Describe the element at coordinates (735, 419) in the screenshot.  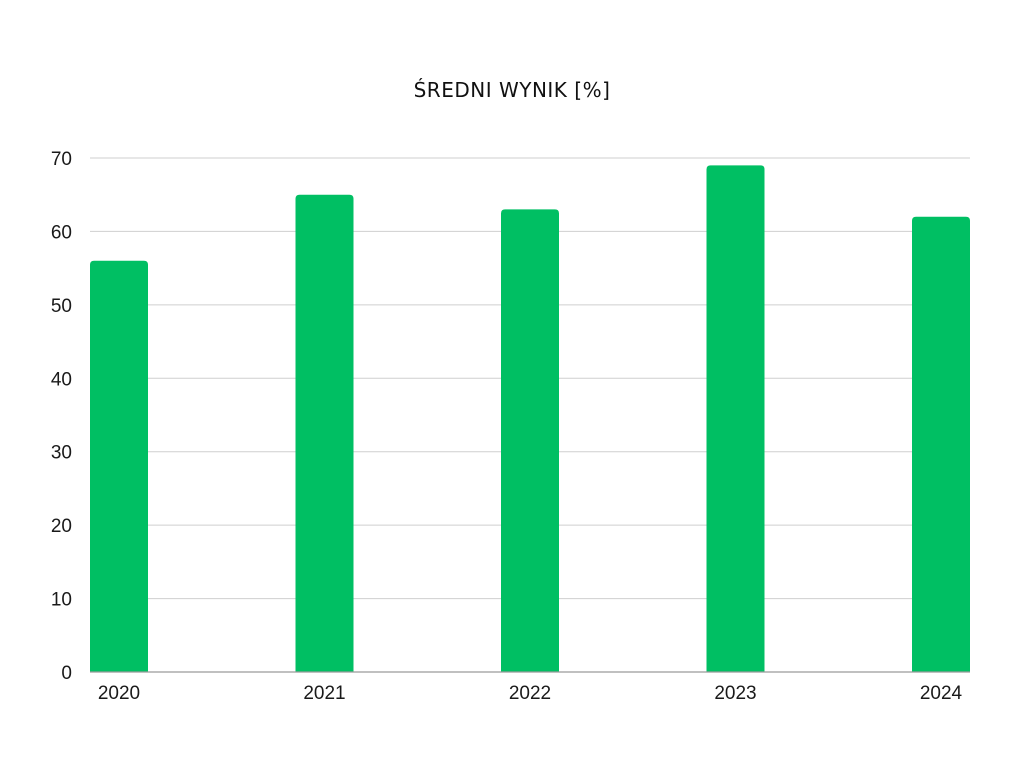
I see `bar-2023` at that location.